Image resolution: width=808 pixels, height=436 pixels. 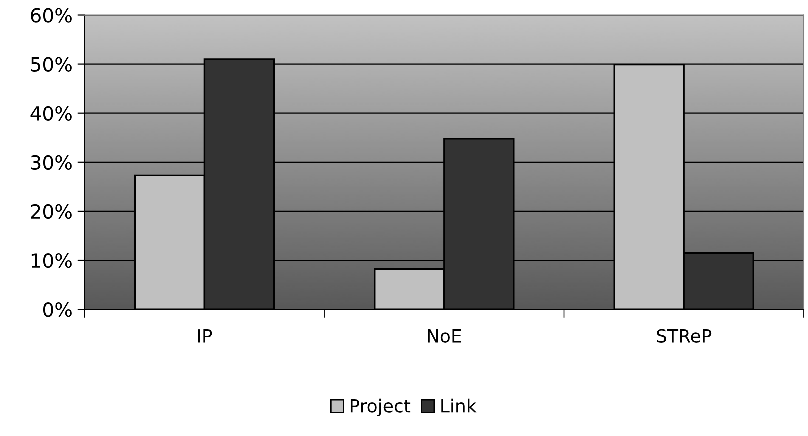 I want to click on y-tick-label: 10%, so click(x=52, y=260).